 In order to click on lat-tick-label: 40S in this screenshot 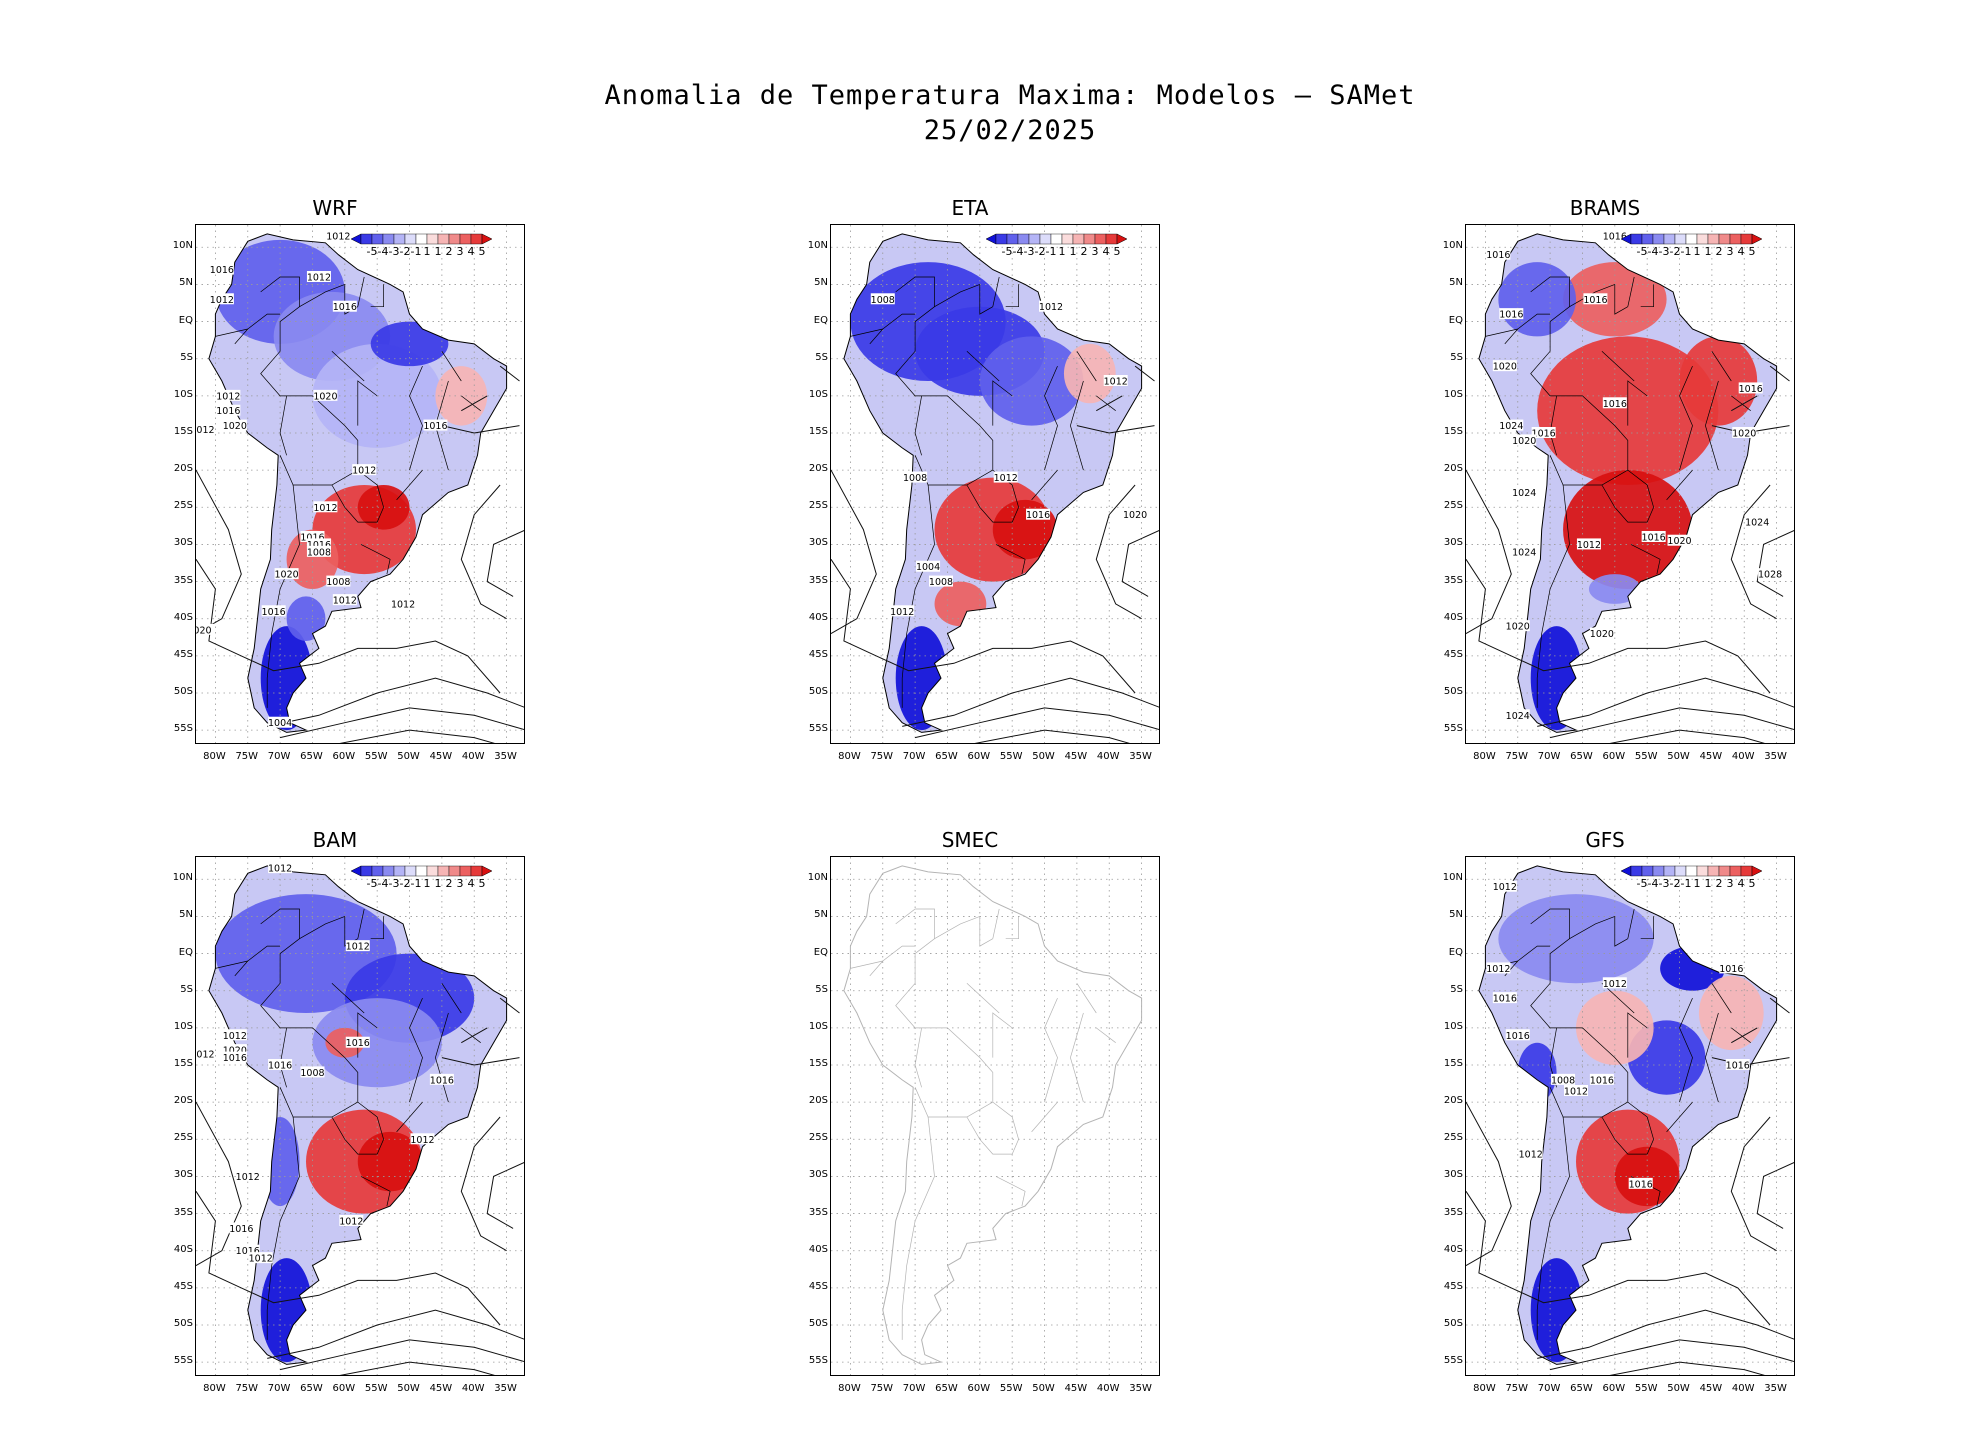, I will do `click(183, 617)`.